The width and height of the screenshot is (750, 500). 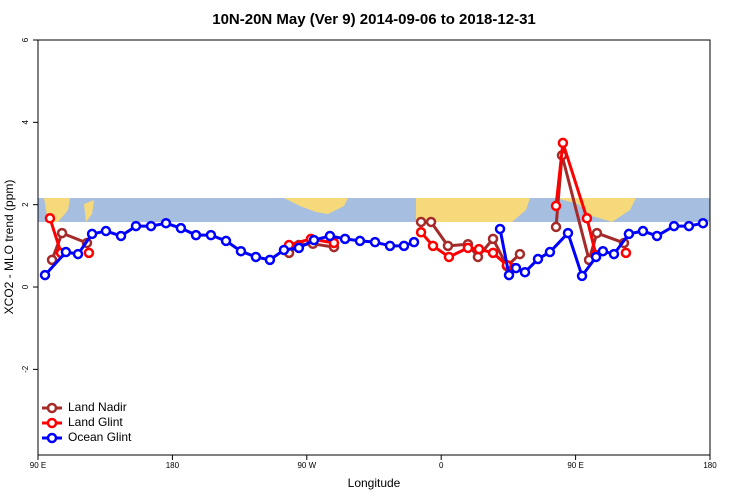 I want to click on map-strip, so click(x=374, y=210).